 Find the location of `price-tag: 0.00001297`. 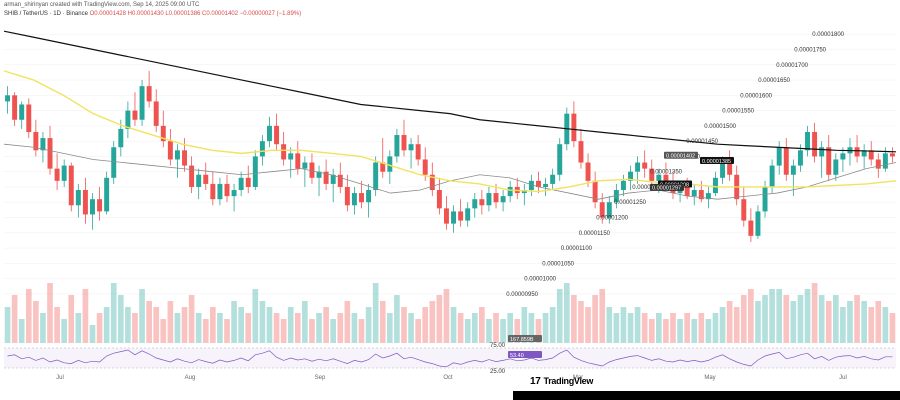

price-tag: 0.00001297 is located at coordinates (667, 187).